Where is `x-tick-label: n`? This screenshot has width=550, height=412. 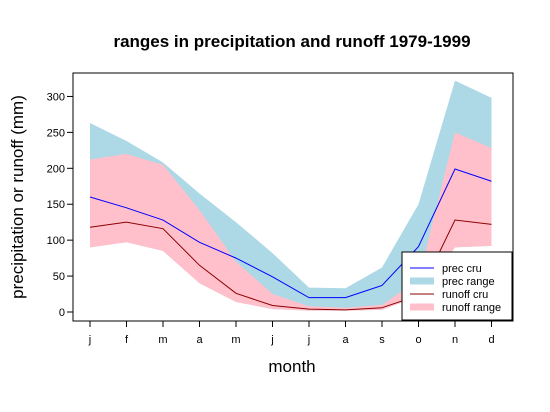
x-tick-label: n is located at coordinates (455, 340).